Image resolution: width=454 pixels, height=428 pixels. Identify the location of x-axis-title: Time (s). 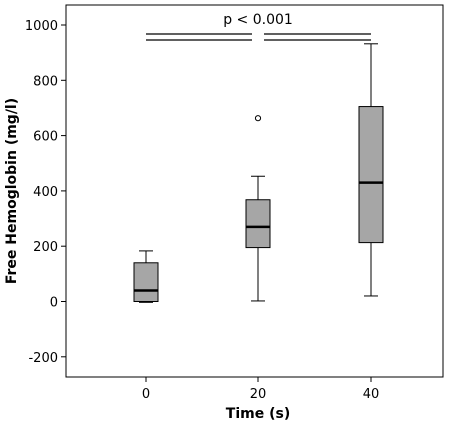
(258, 414).